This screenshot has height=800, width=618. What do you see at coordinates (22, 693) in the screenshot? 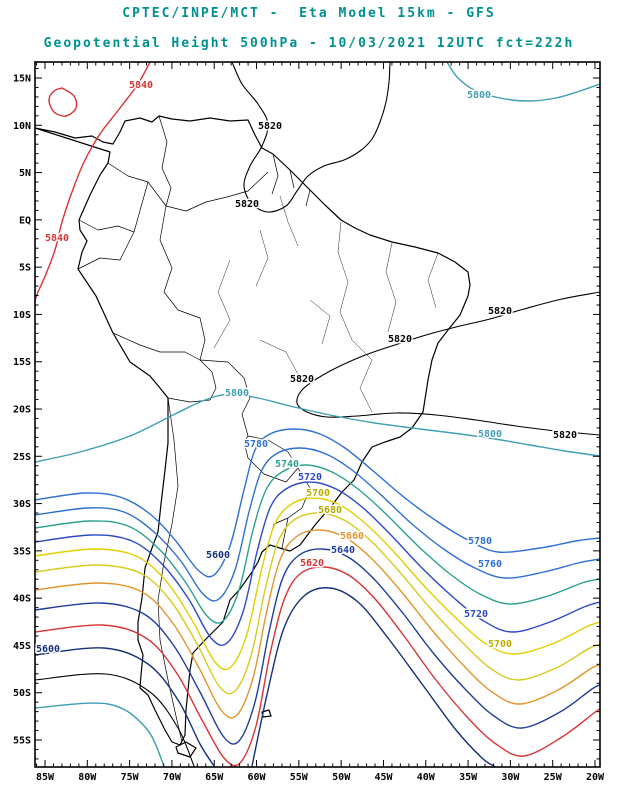
I see `lat-label: 50S` at bounding box center [22, 693].